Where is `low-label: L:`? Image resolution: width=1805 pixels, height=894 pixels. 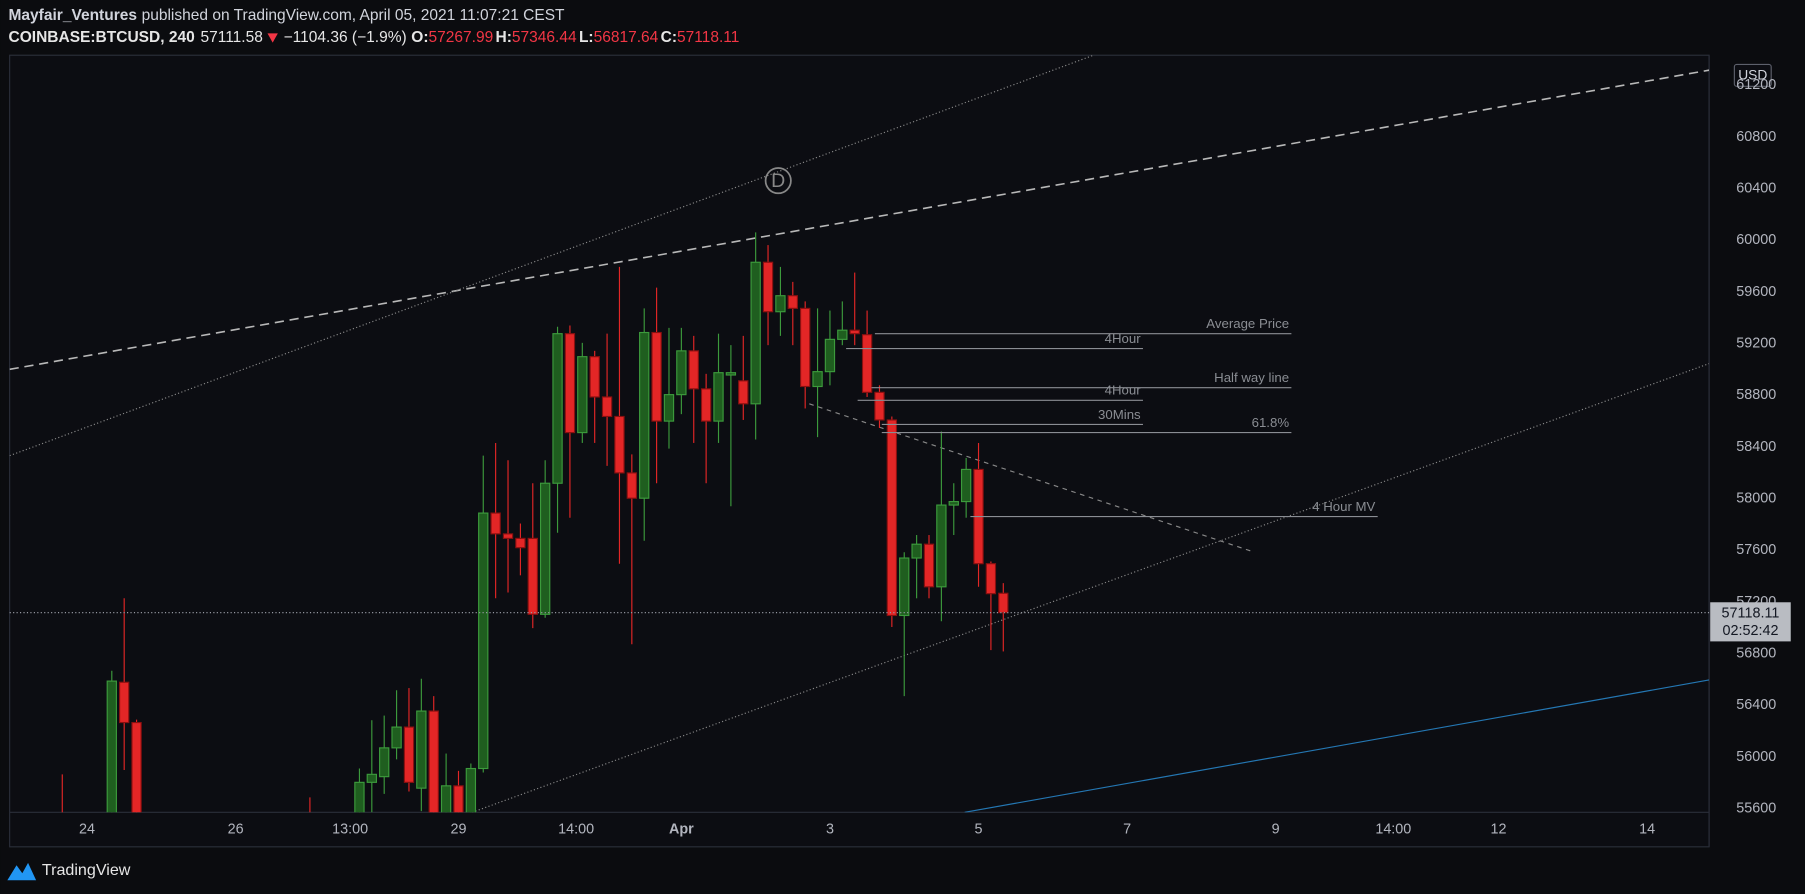 low-label: L: is located at coordinates (586, 37).